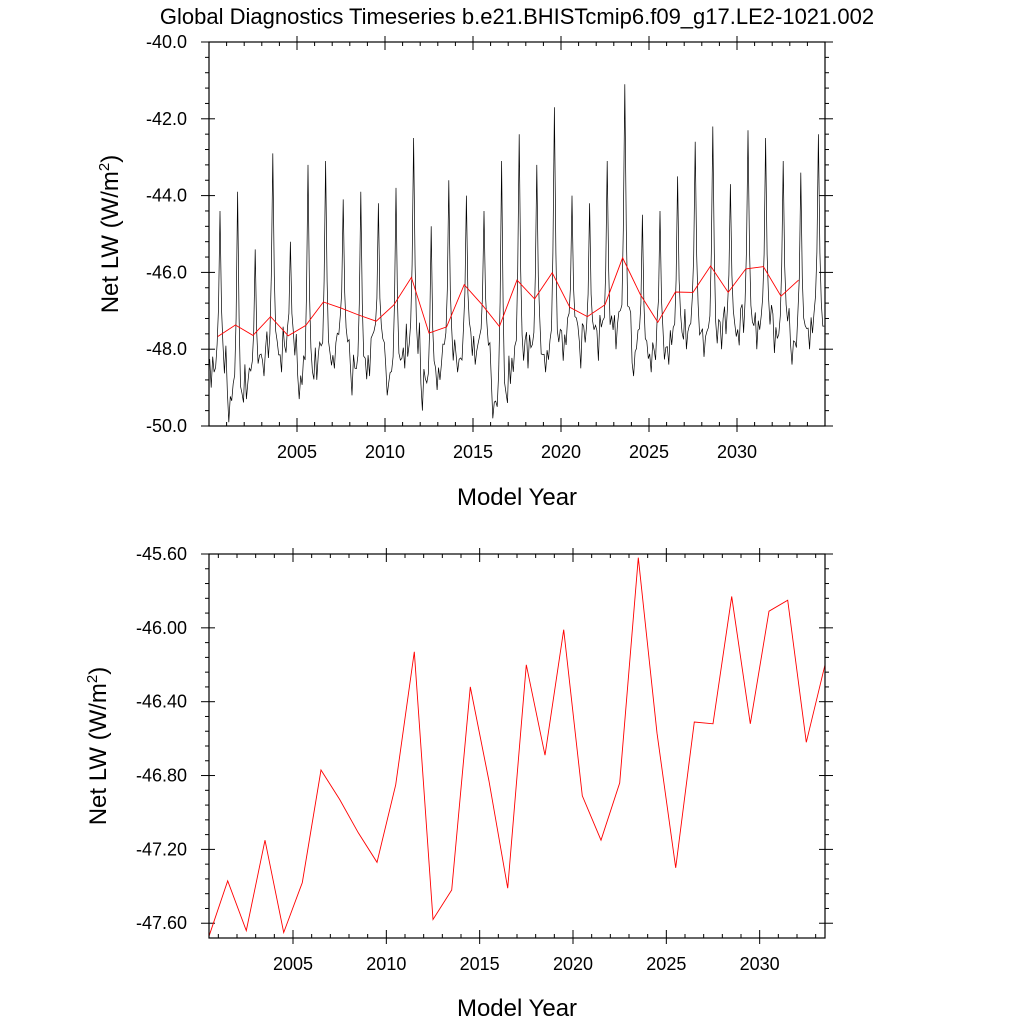  What do you see at coordinates (110, 159) in the screenshot?
I see `top-y-label-end: )` at bounding box center [110, 159].